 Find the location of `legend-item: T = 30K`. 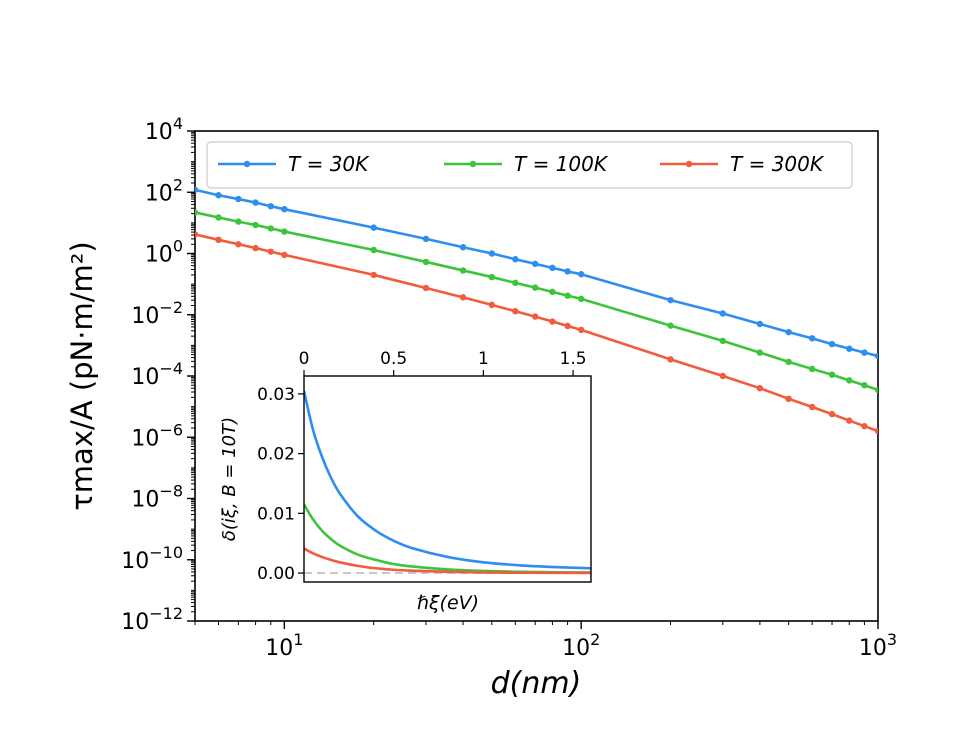

legend-item: T = 30K is located at coordinates (294, 164).